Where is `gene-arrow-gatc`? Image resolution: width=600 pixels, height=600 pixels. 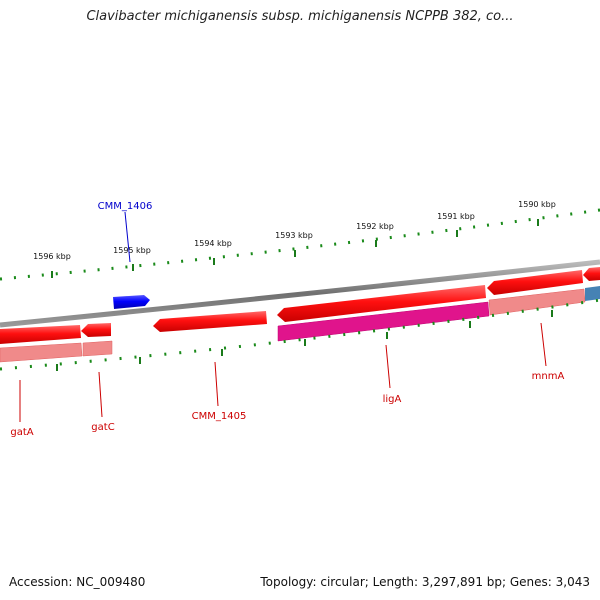
gene-arrow-gatc is located at coordinates (96, 330).